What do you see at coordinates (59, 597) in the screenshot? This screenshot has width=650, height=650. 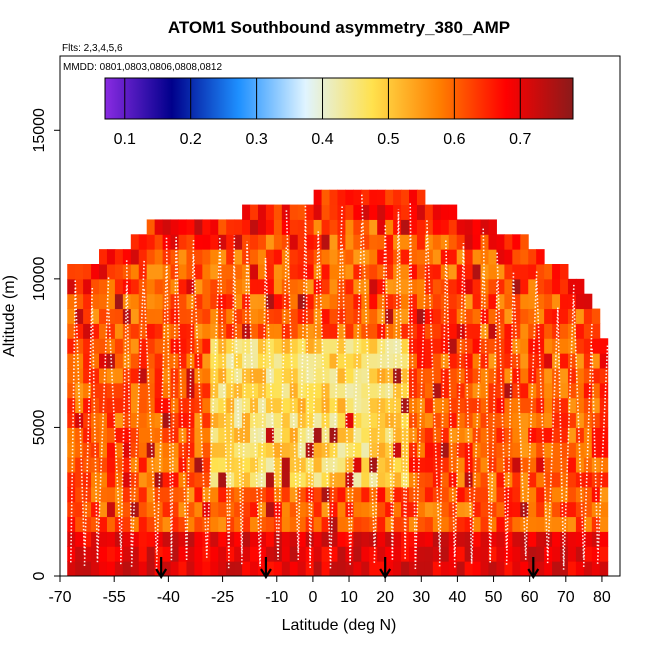 I see `x-tick-label: -70` at bounding box center [59, 597].